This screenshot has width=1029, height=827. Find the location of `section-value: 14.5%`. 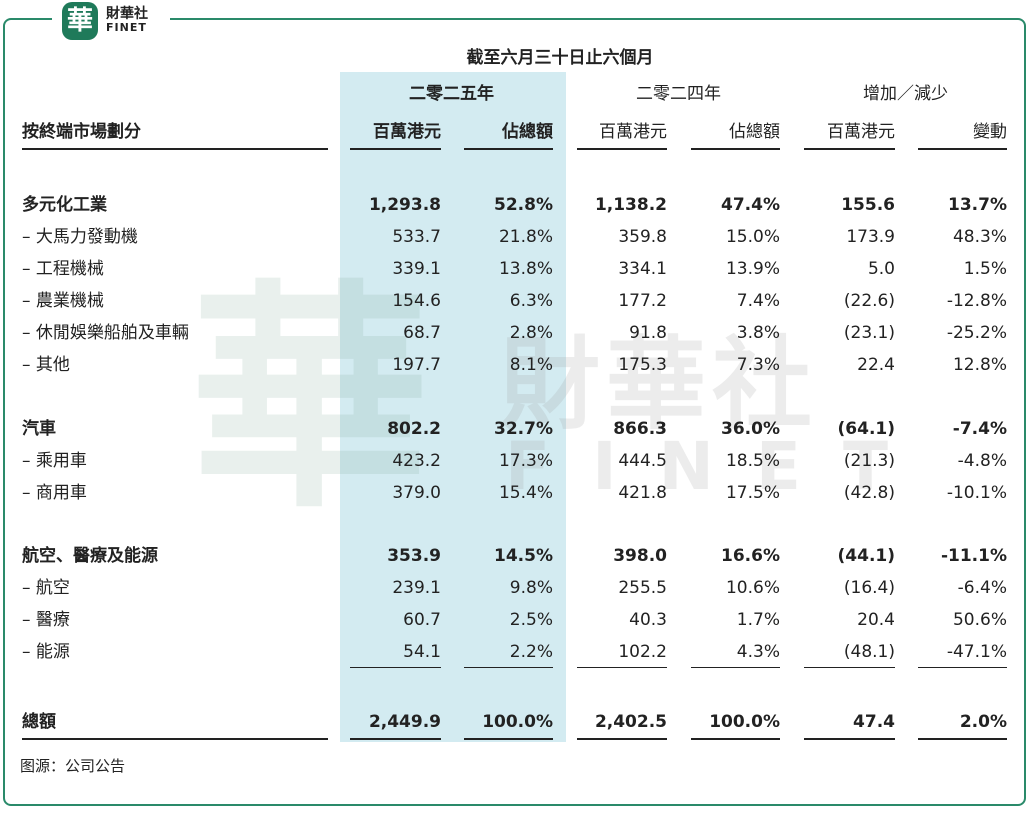

section-value: 14.5% is located at coordinates (523, 556).